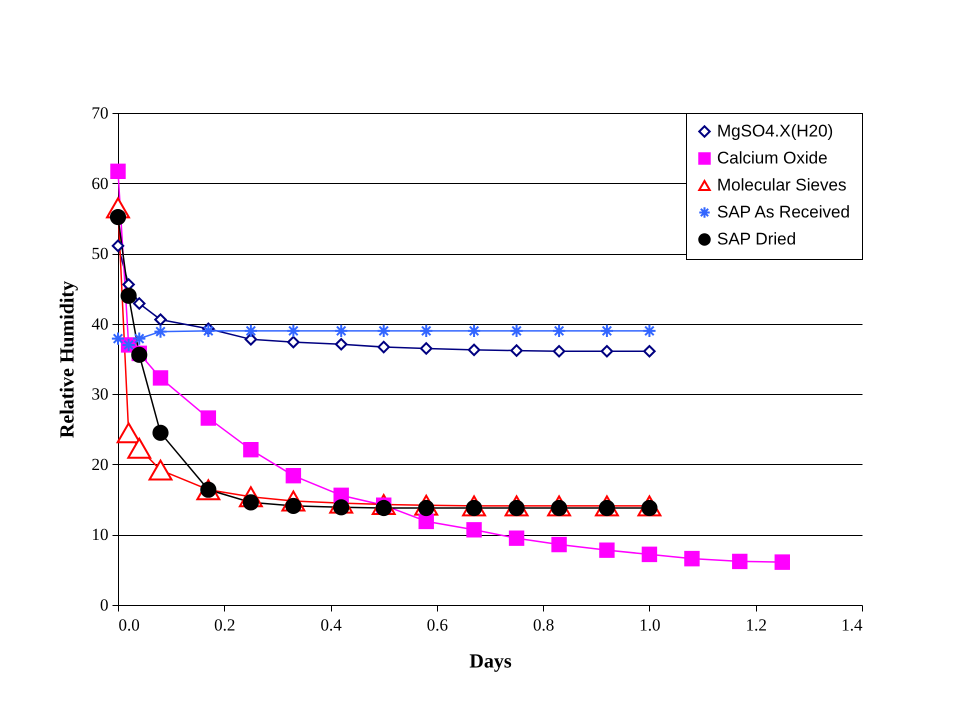 The image size is (959, 721). Describe the element at coordinates (772, 158) in the screenshot. I see `legend-label: Calcium Oxide` at that location.